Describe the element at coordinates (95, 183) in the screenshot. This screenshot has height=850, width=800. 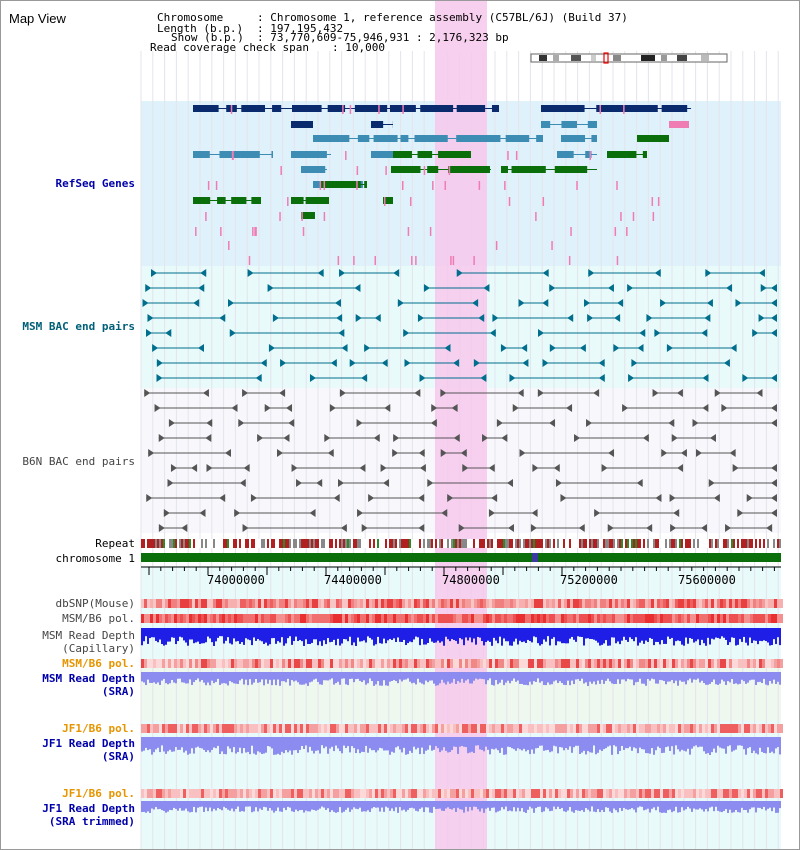
I see `track-label-refseq: RefSeq Genes` at that location.